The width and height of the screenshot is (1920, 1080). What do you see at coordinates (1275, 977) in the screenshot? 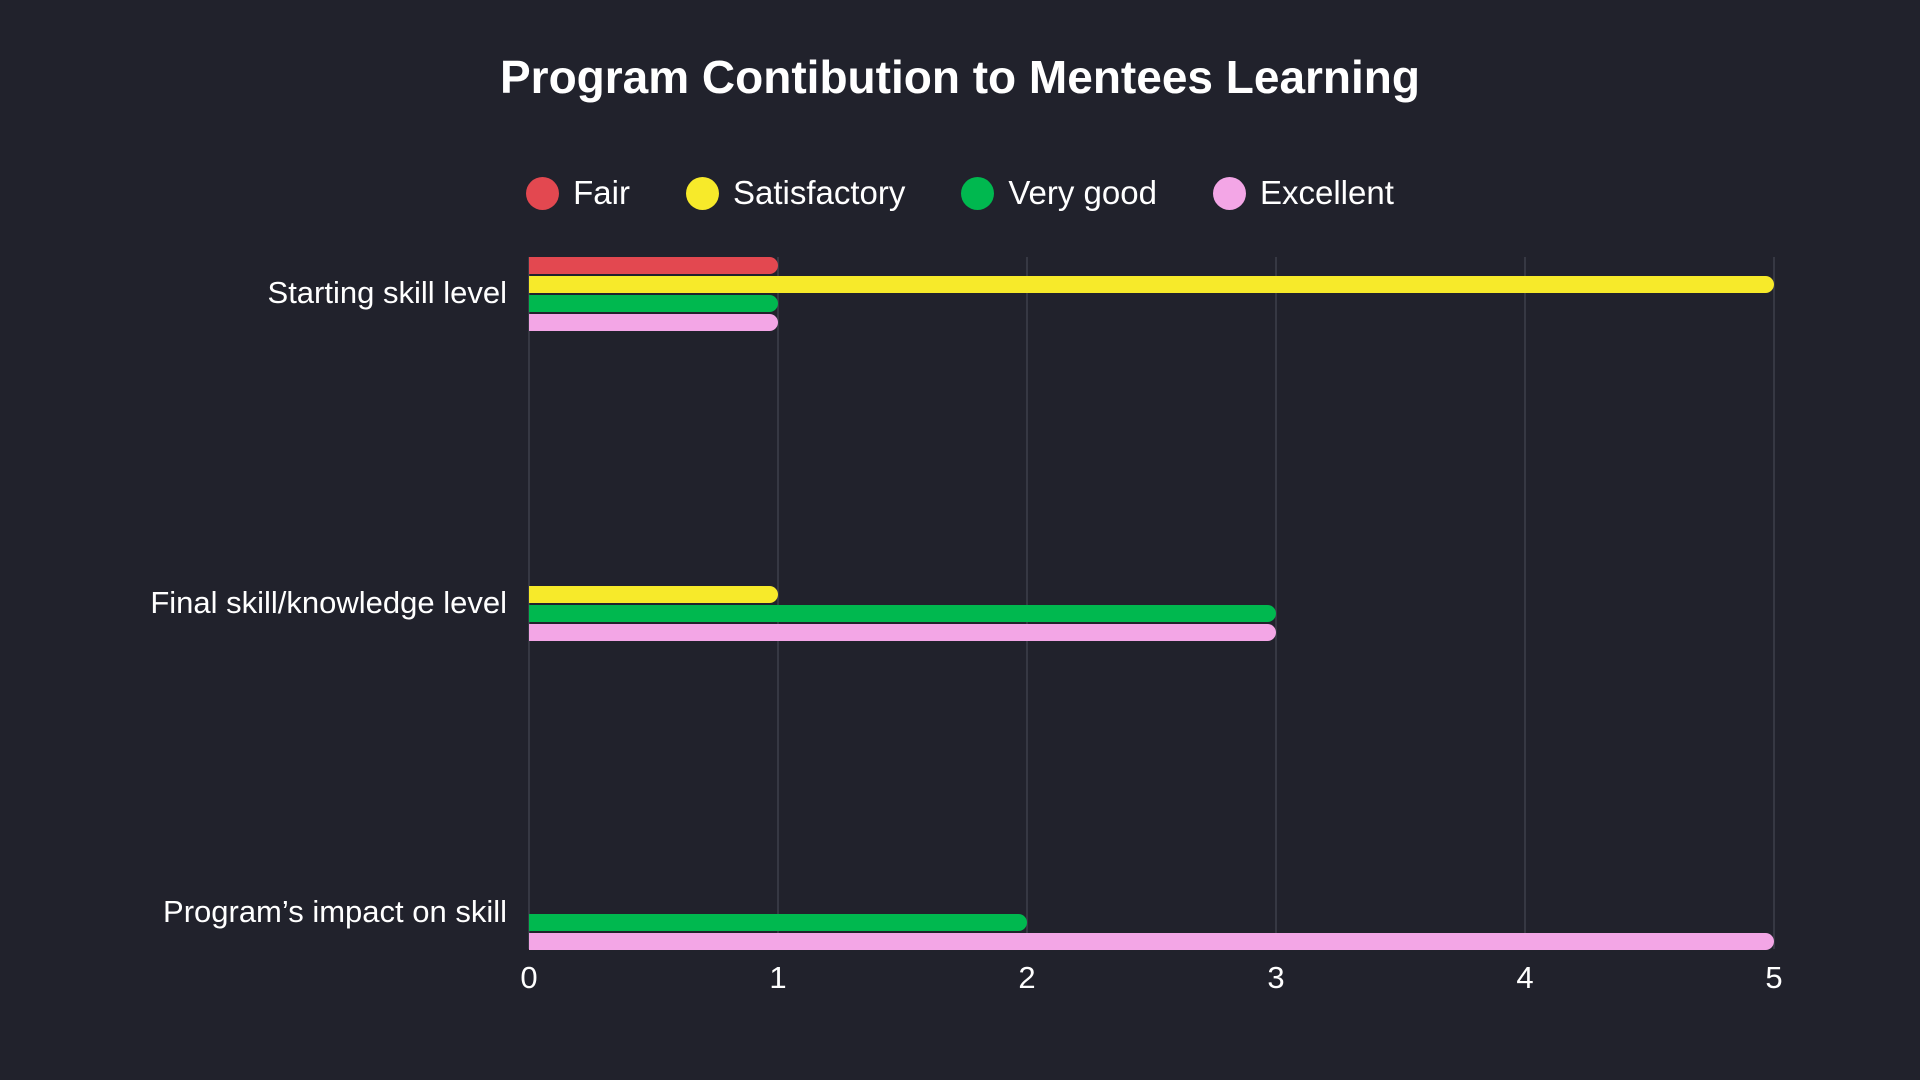
I see `x-tick-label: 3` at bounding box center [1275, 977].